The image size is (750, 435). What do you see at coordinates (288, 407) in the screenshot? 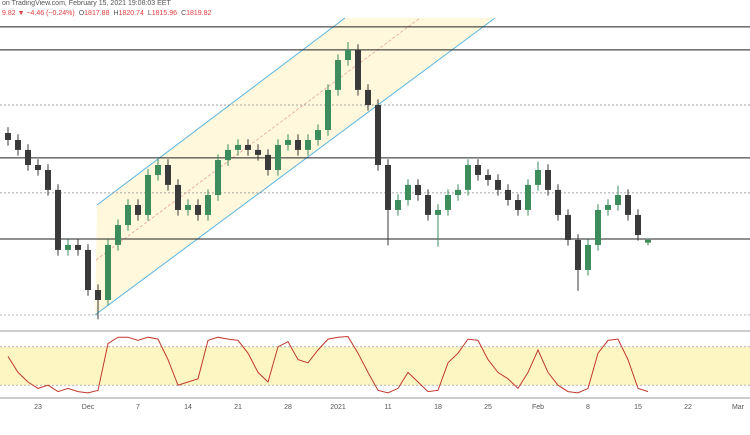
I see `x-tick-label: 28` at bounding box center [288, 407].